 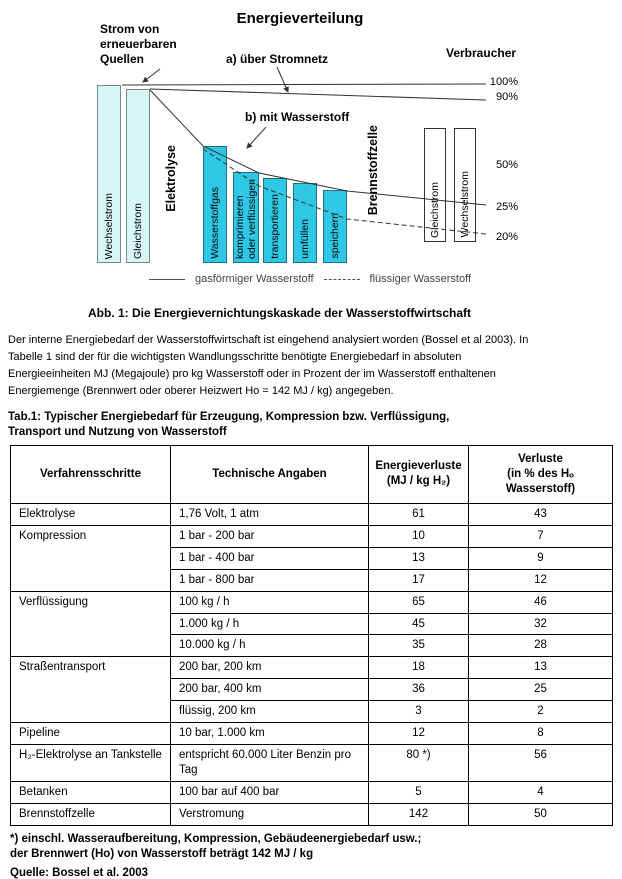 What do you see at coordinates (506, 237) in the screenshot?
I see `axis-tick-20: 20%` at bounding box center [506, 237].